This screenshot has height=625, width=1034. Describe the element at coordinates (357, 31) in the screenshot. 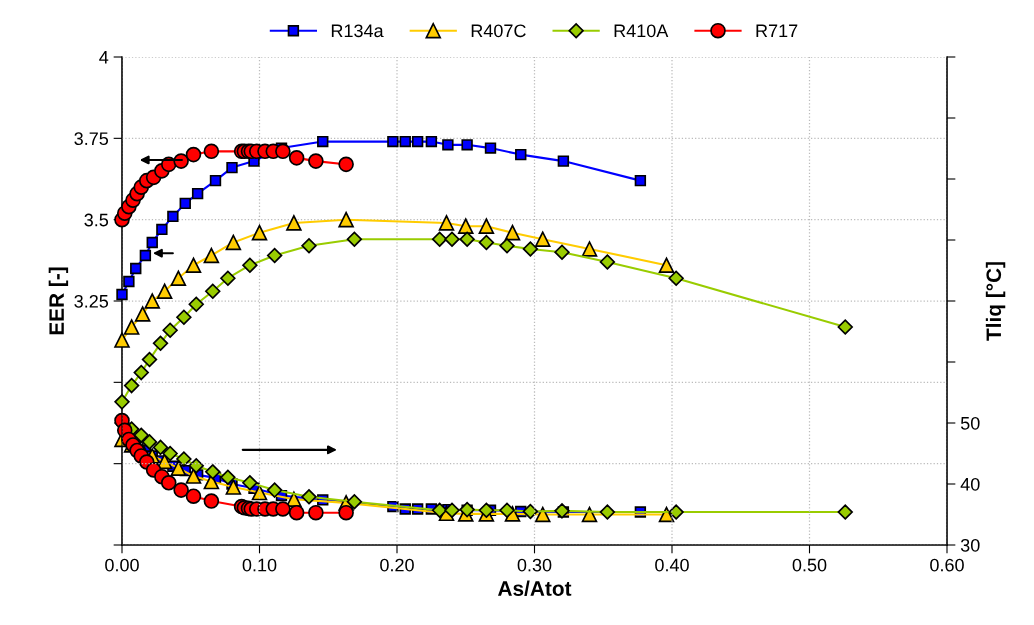

I see `legend-label: R134a` at that location.